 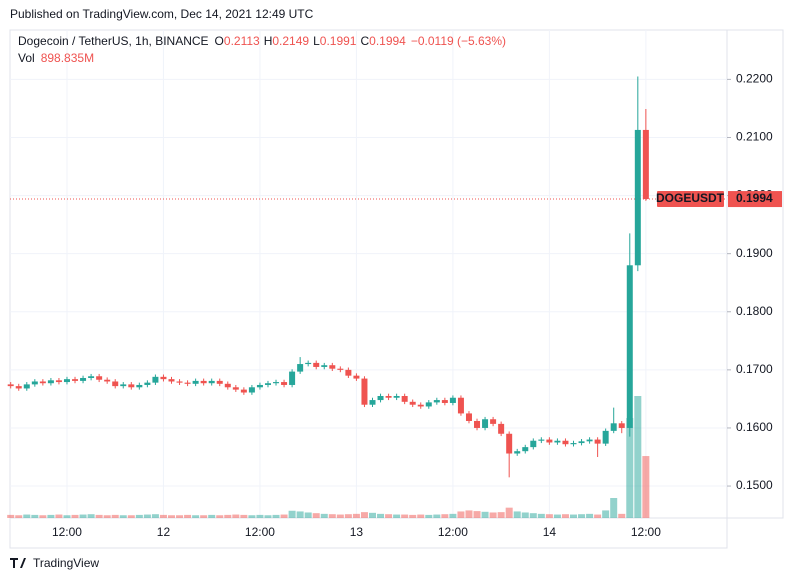 I want to click on brand-logo, so click(x=18, y=563).